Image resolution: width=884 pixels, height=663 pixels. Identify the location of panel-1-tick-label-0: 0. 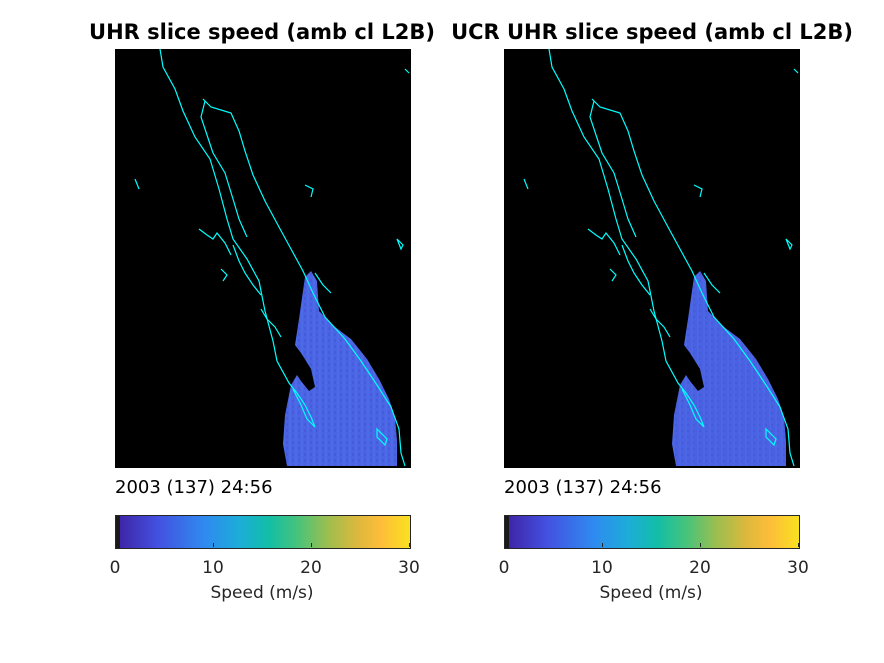
(115, 568).